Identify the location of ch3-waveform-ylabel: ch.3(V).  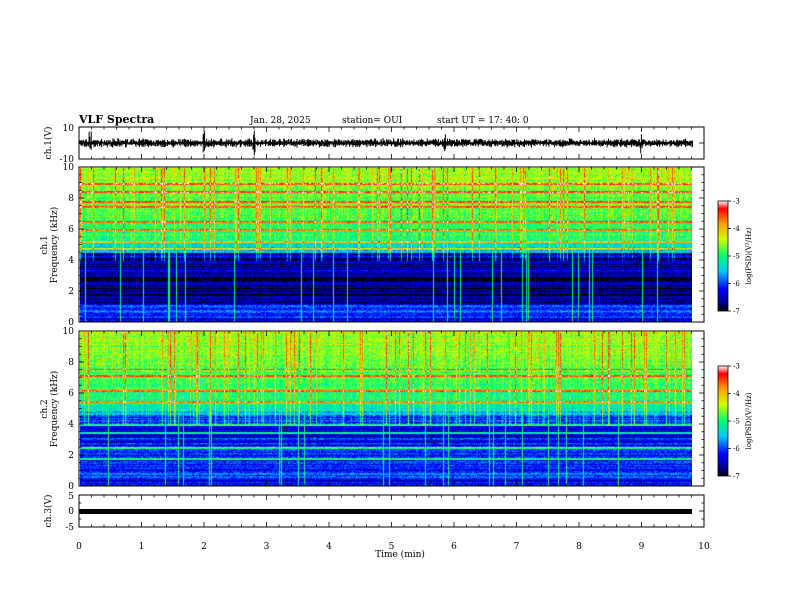
(48, 511).